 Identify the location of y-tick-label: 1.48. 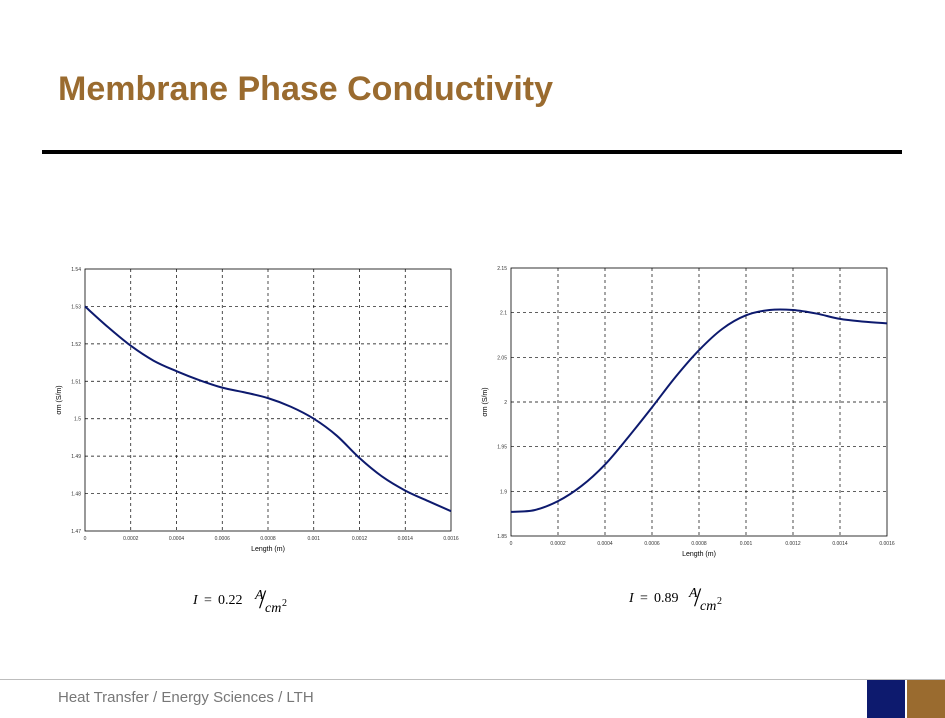
(76, 495).